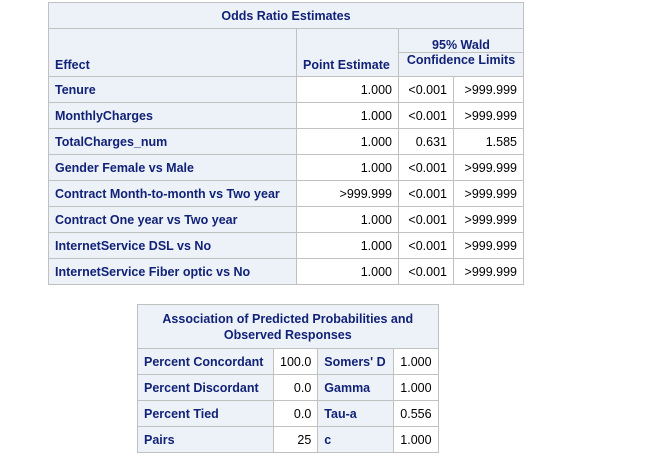 This screenshot has width=656, height=472. Describe the element at coordinates (287, 334) in the screenshot. I see `association-title-line2: Observed Responses` at that location.